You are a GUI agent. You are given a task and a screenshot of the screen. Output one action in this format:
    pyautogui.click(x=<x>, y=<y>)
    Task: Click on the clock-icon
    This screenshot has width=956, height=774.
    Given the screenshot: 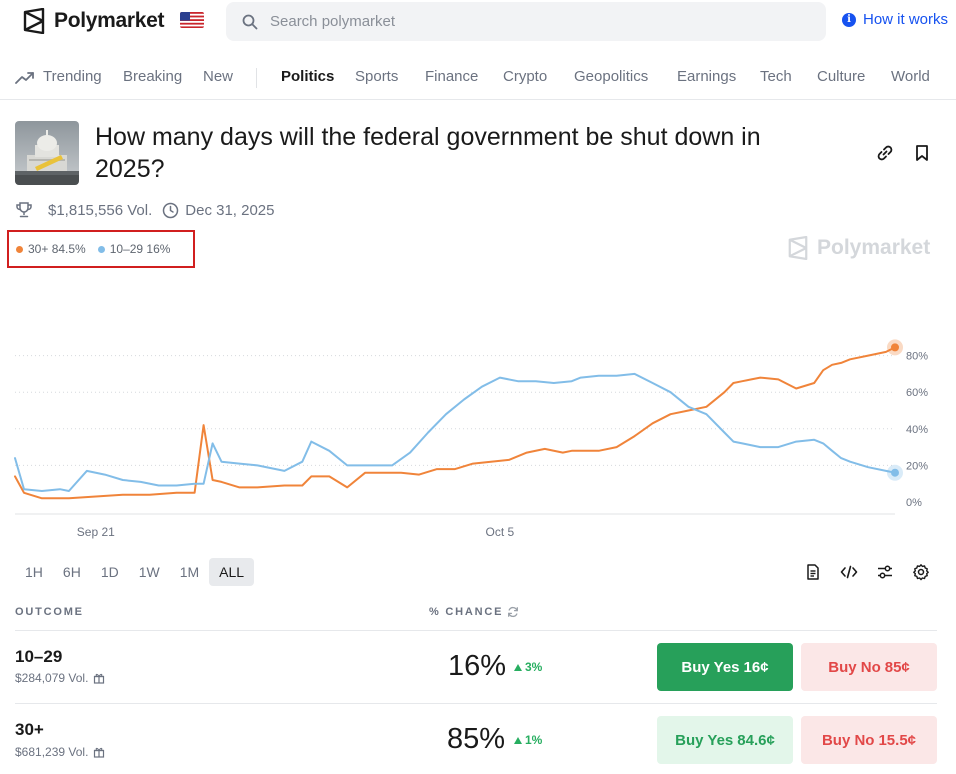 What is the action you would take?
    pyautogui.click(x=171, y=210)
    